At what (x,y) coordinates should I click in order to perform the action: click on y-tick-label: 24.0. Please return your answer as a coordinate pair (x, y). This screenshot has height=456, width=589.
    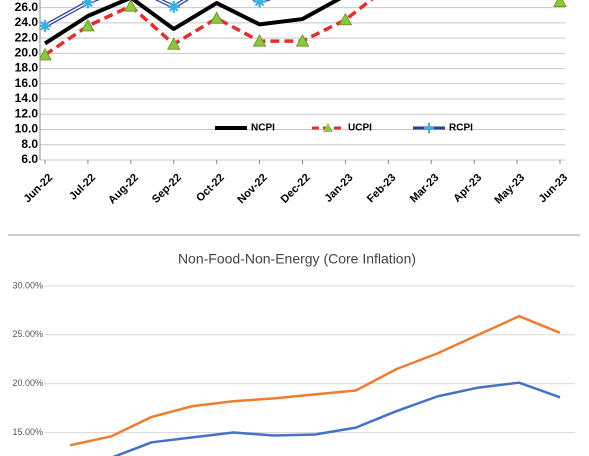
    Looking at the image, I should click on (27, 22).